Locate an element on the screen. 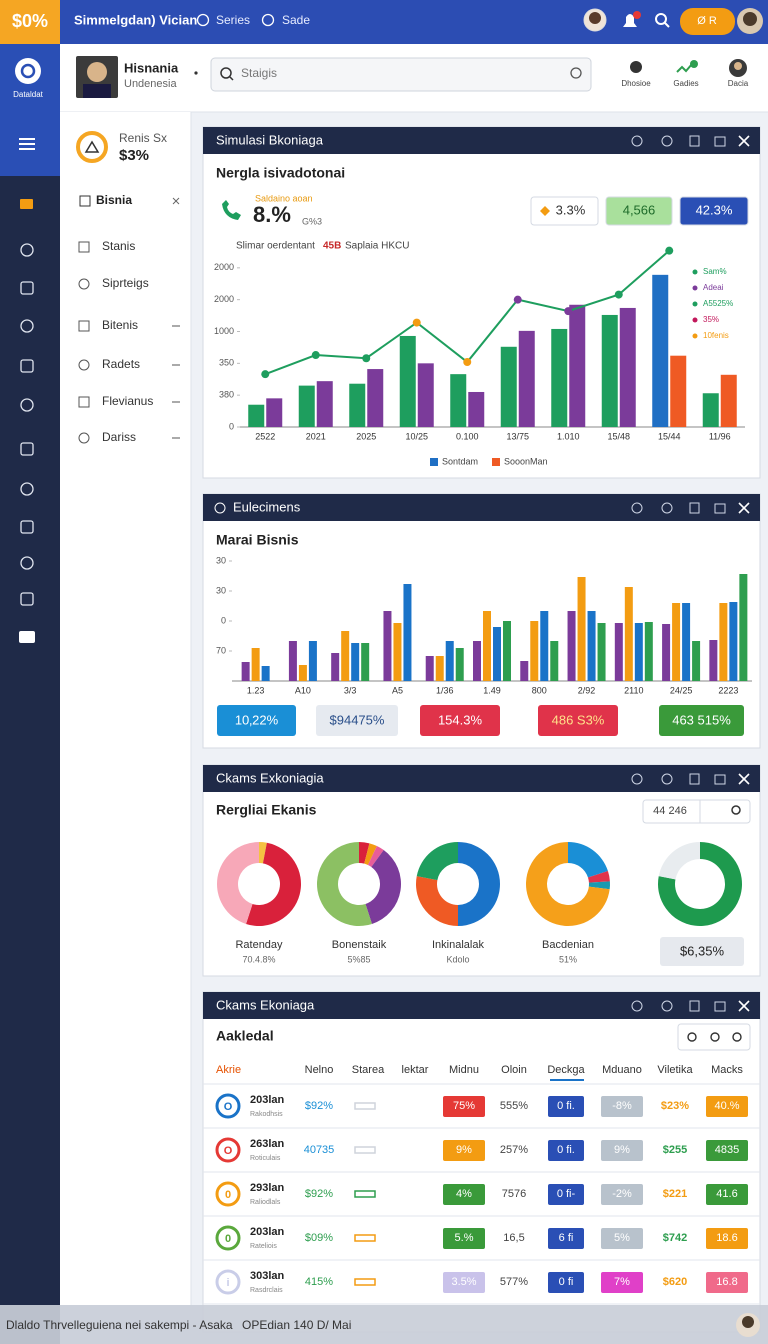 Image resolution: width=768 pixels, height=1344 pixels. app-title: Simmelgdan) Vician is located at coordinates (135, 19).